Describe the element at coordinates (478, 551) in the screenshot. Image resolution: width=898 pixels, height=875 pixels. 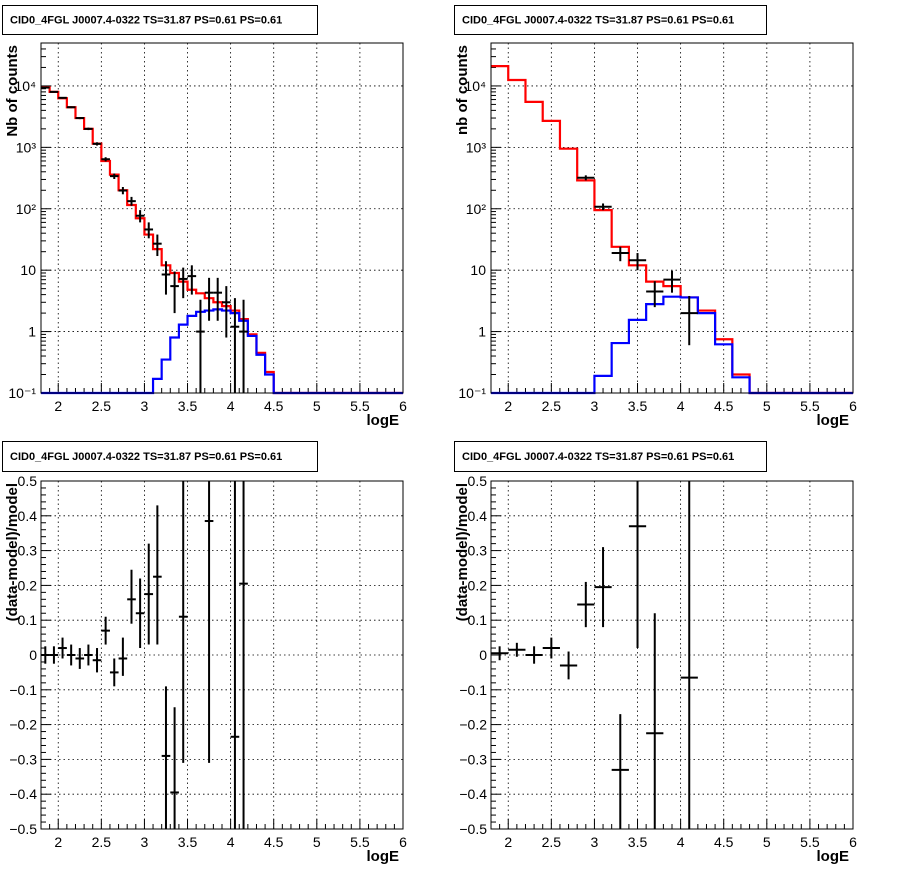
I see `y-tick-label: 0.3` at that location.